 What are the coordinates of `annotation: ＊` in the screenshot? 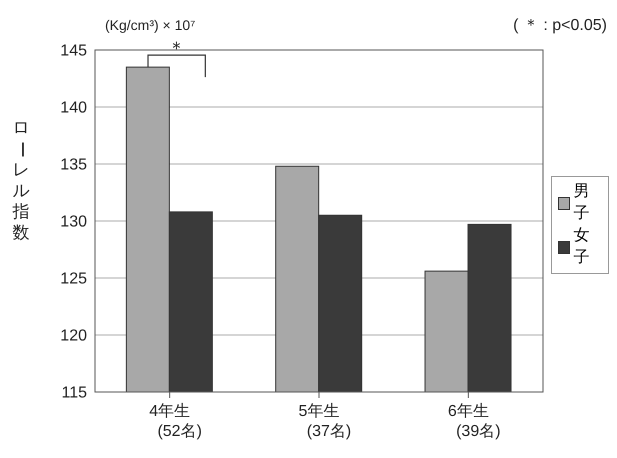 It's located at (177, 48).